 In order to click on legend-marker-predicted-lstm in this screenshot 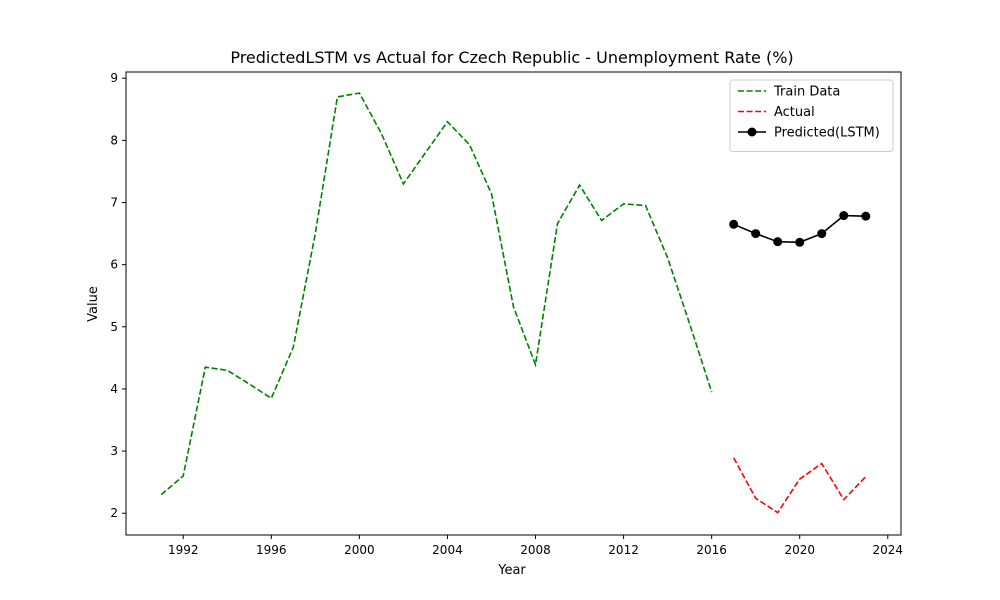, I will do `click(752, 132)`.